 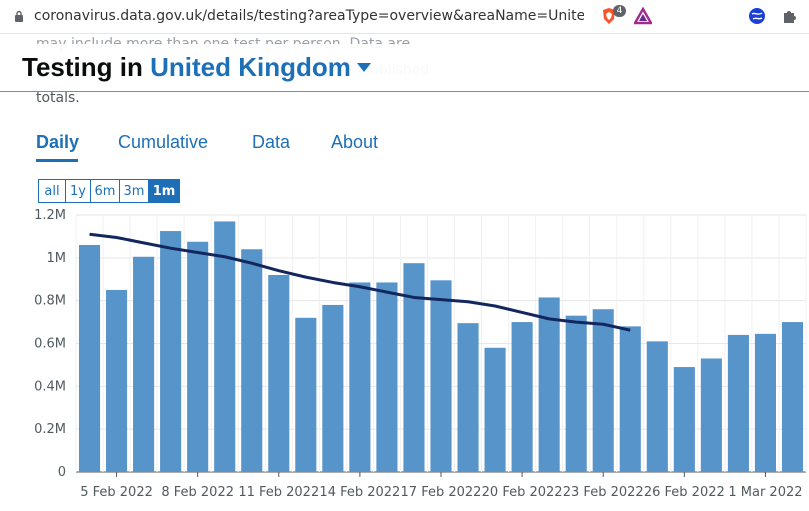 What do you see at coordinates (197, 492) in the screenshot?
I see `x-tick-label: 8 Feb 2022` at bounding box center [197, 492].